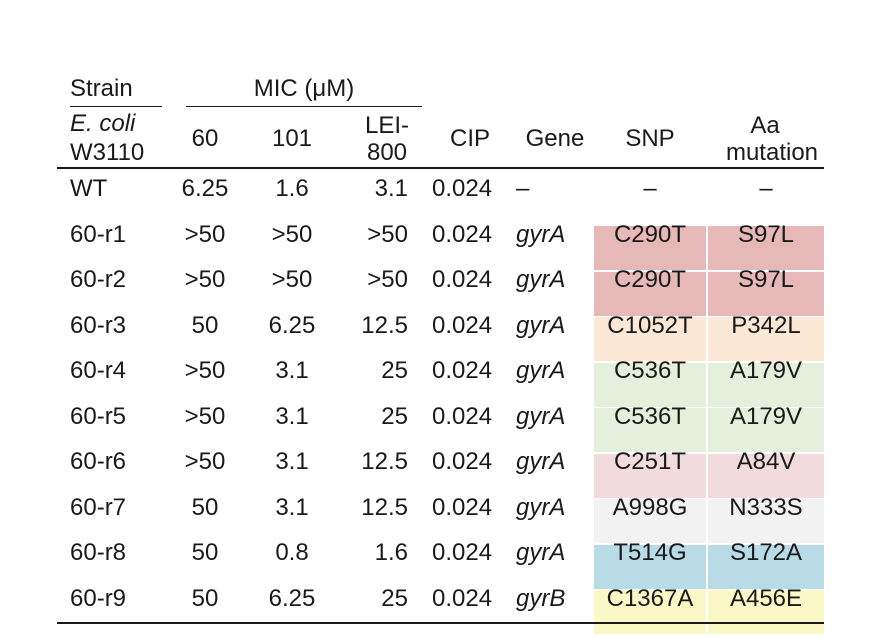 The image size is (887, 637). I want to click on cell-strain: 60-r1, so click(98, 234).